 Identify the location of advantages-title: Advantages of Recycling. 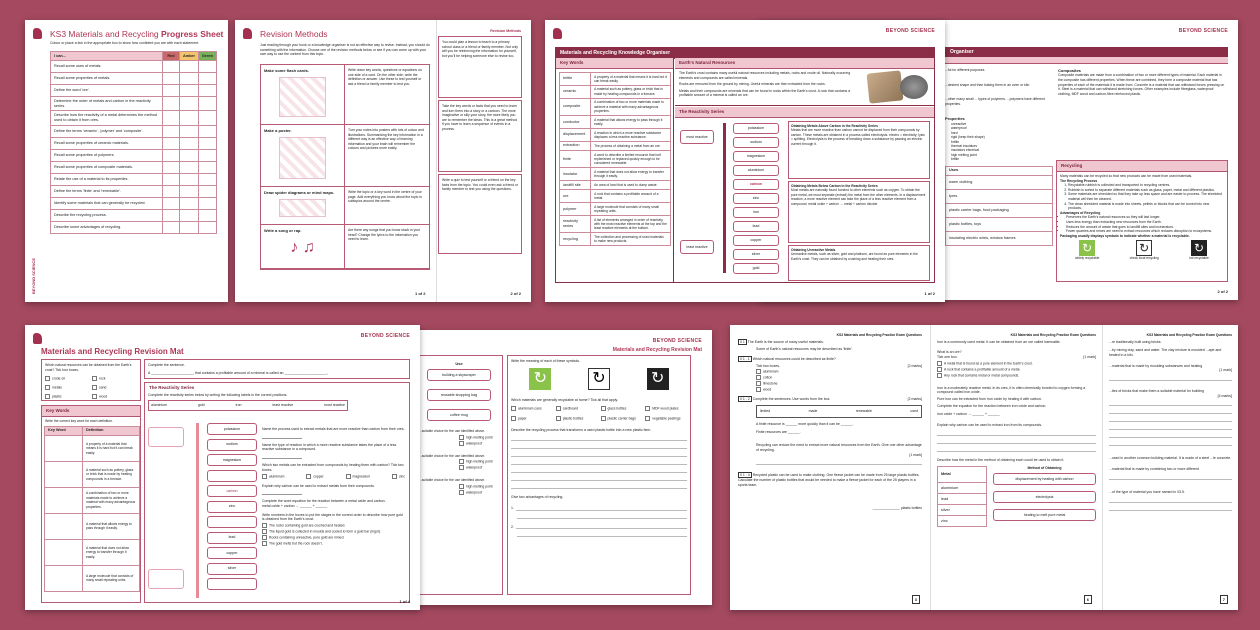
(1080, 212).